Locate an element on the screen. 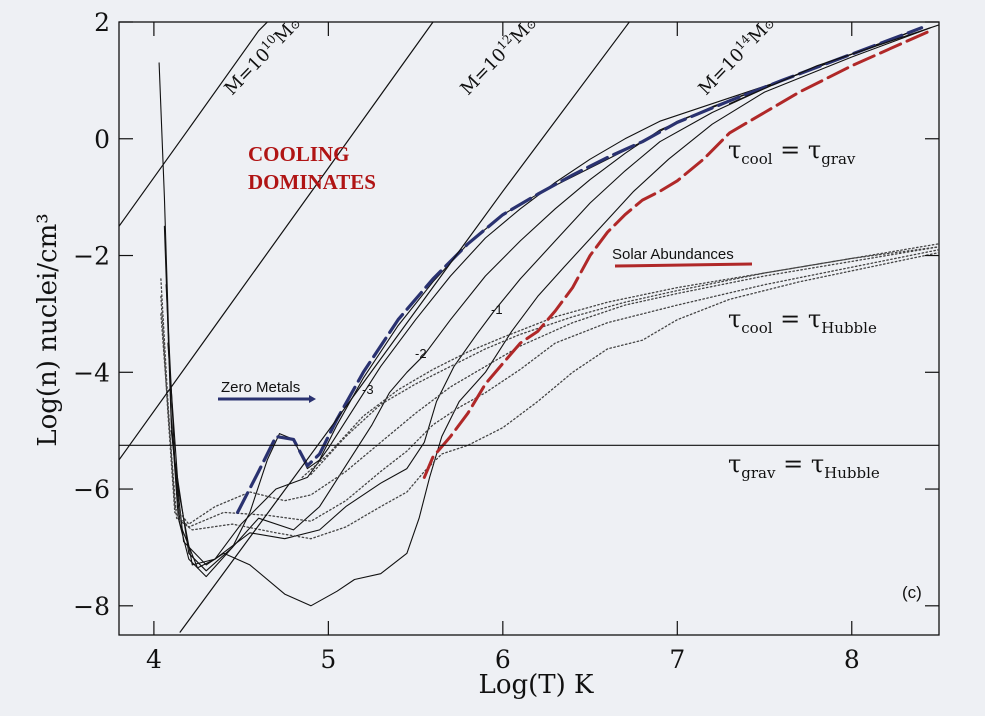  zero-metals-label: Zero Metals is located at coordinates (260, 387).